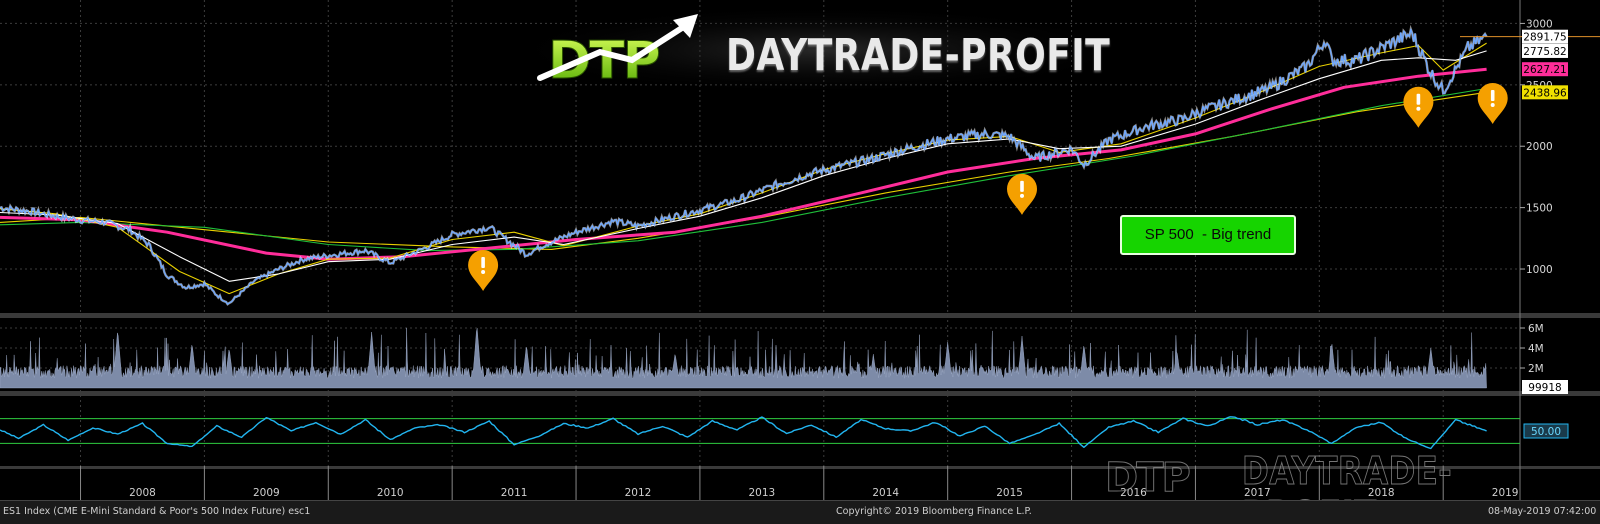 This screenshot has width=1600, height=524. I want to click on volume-area, so click(743, 358).